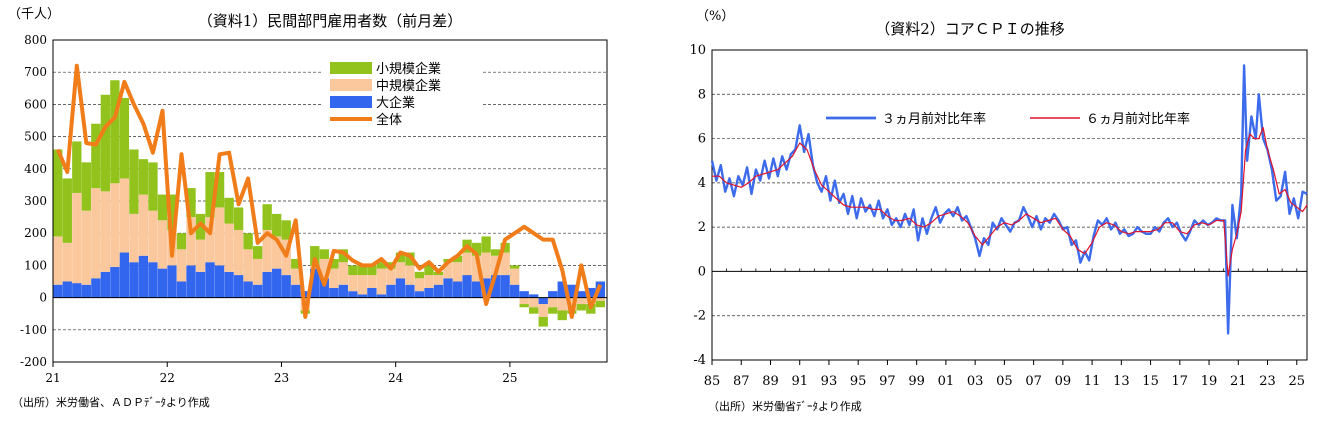 This screenshot has height=426, width=1323. Describe the element at coordinates (1063, 381) in the screenshot. I see `x-tick-label: 09` at that location.